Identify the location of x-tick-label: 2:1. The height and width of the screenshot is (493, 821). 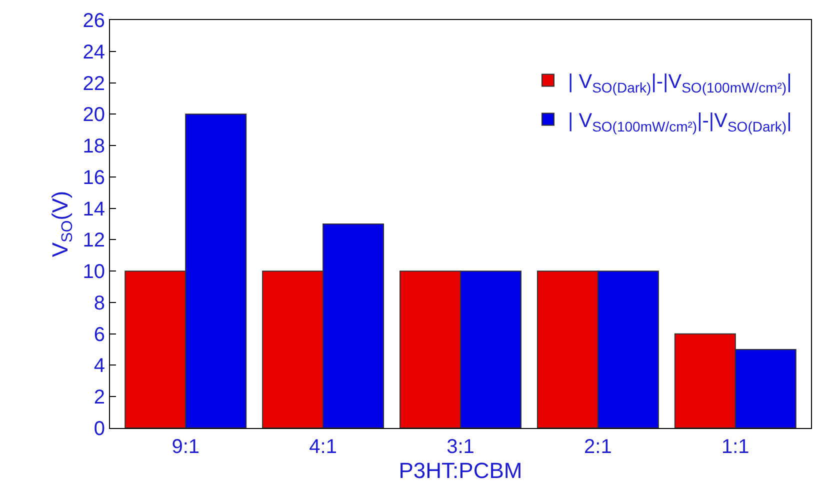
(598, 447).